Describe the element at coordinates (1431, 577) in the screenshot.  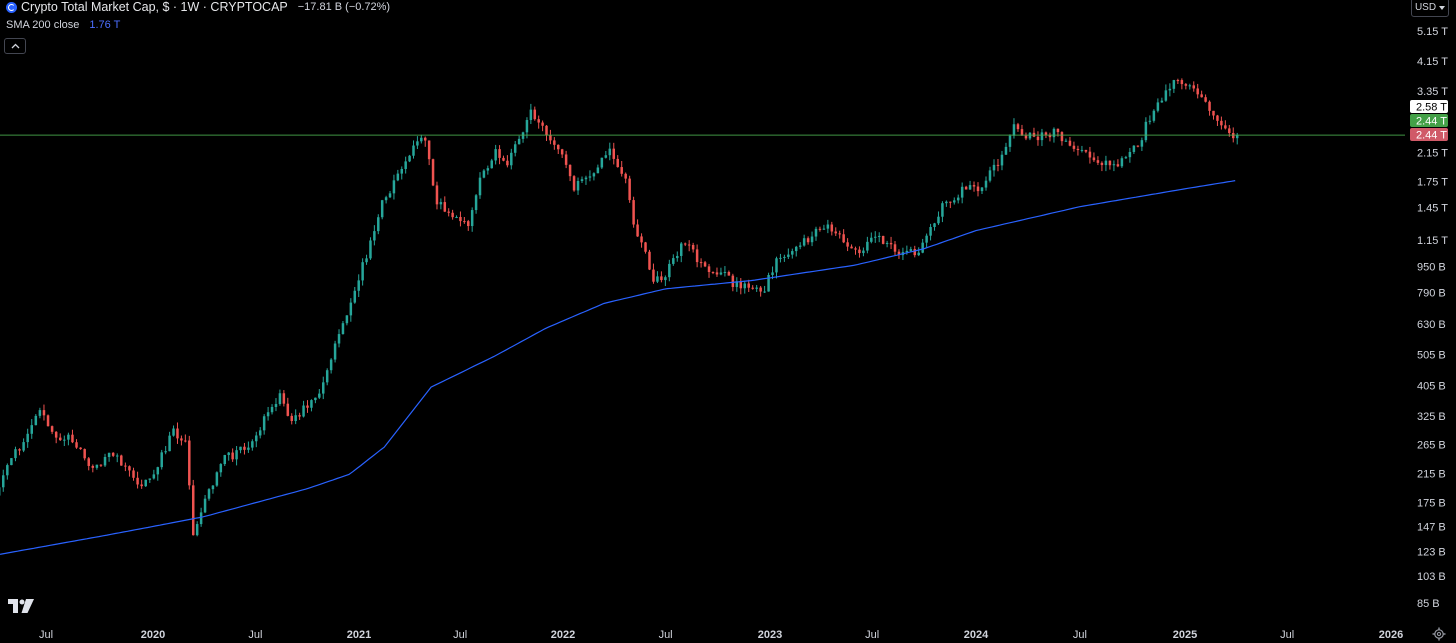
I see `y-tick-label: 103 B` at that location.